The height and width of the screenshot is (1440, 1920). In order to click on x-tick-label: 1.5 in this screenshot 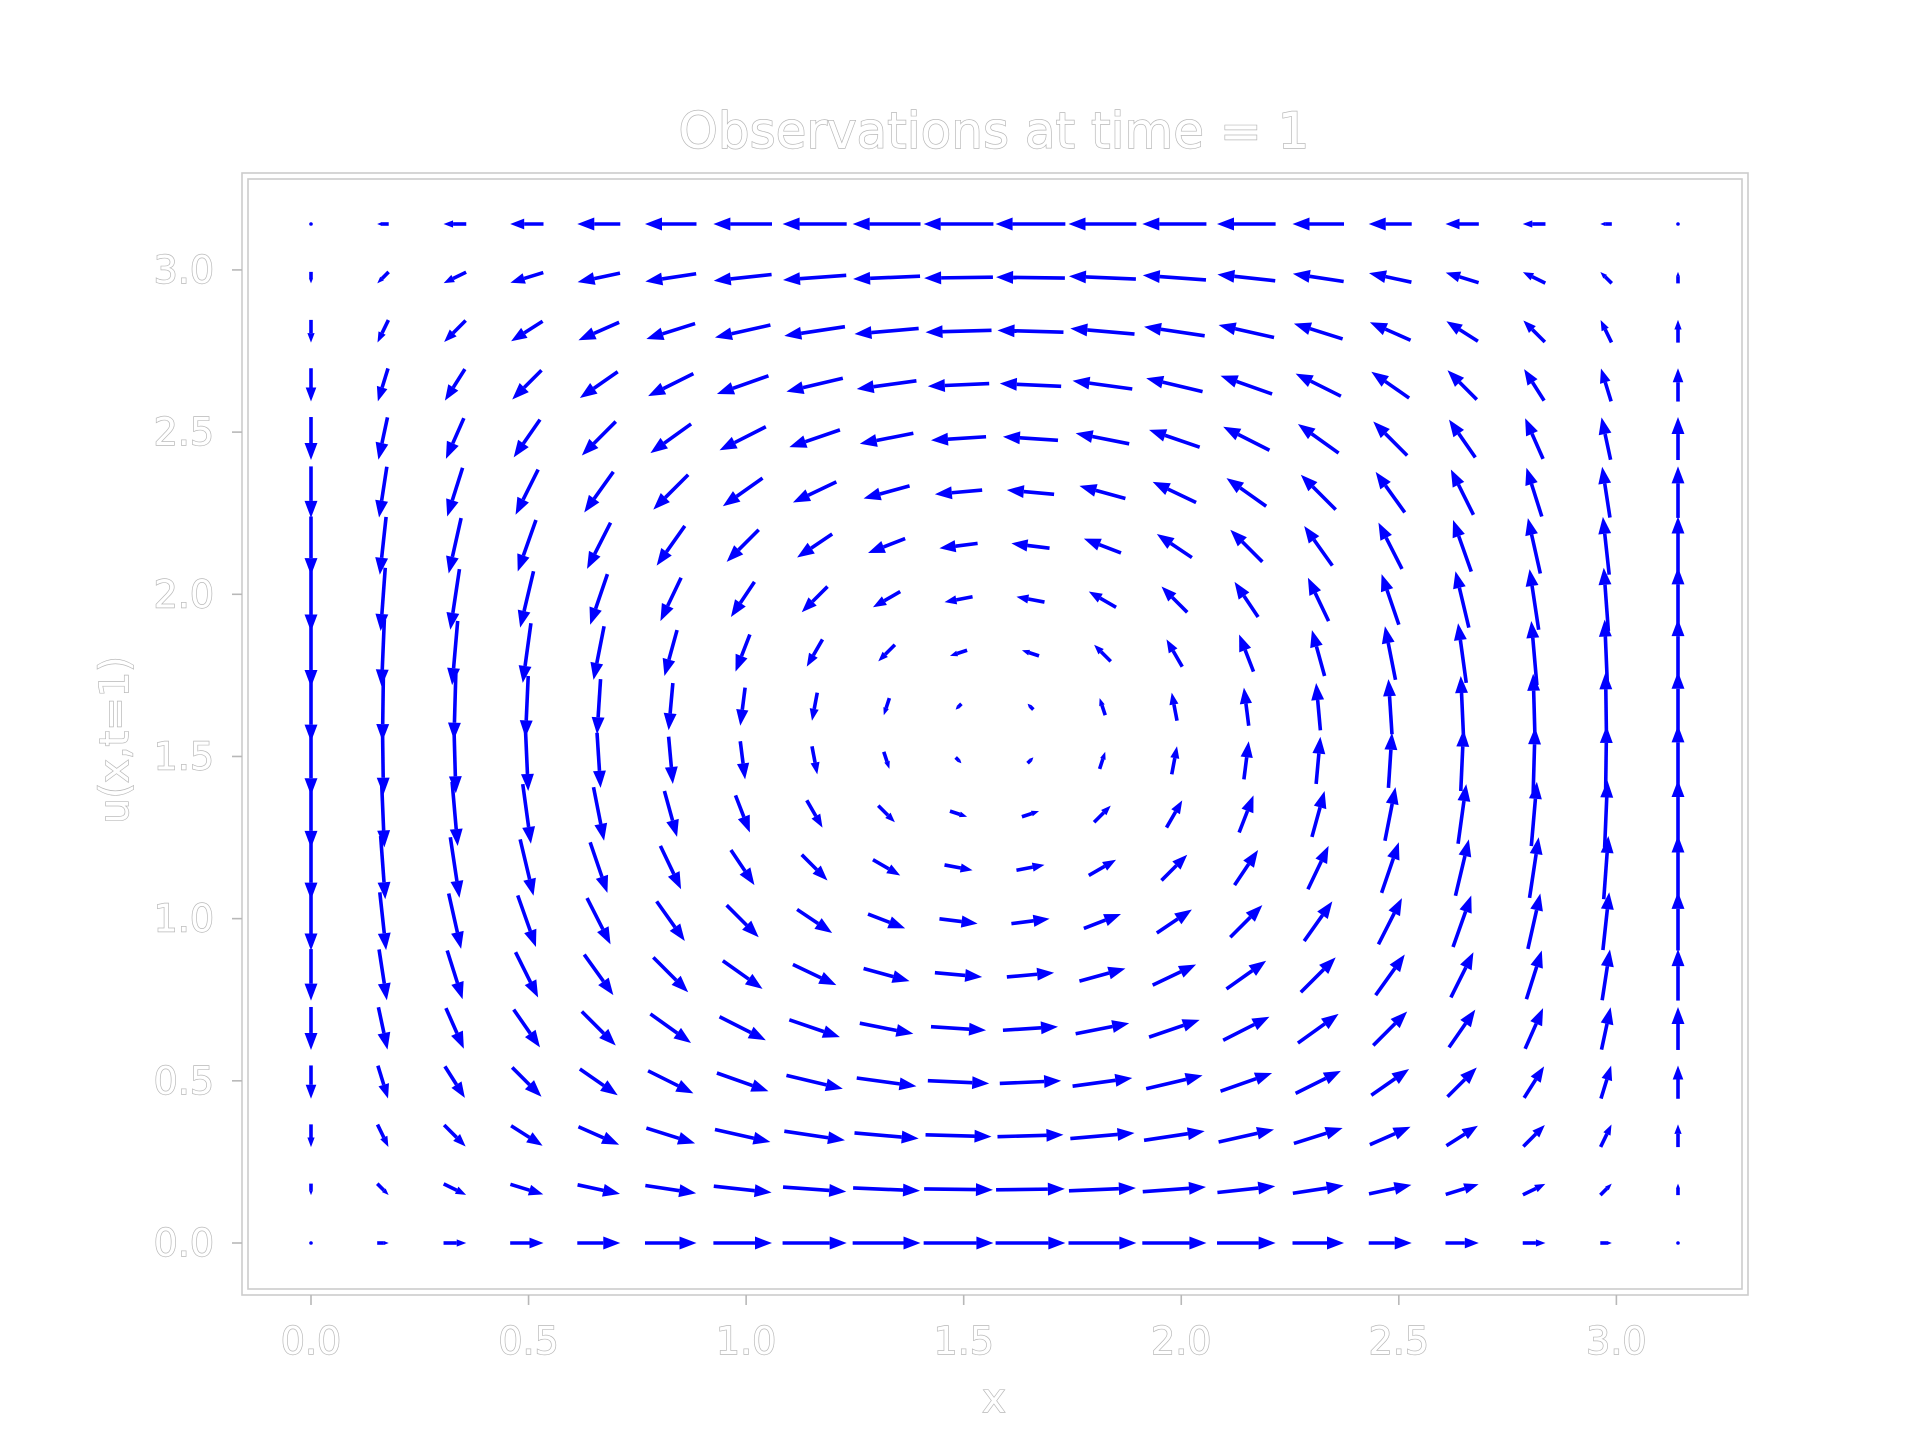, I will do `click(963, 1341)`.